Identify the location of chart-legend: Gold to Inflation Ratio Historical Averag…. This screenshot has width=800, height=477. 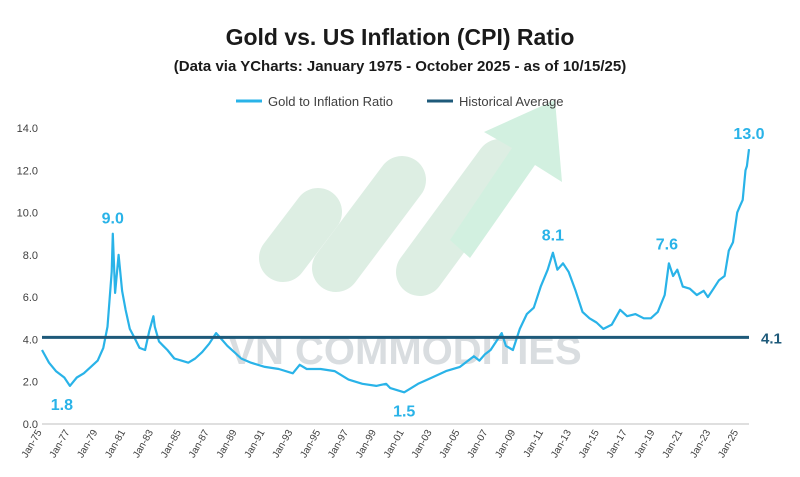
(400, 101).